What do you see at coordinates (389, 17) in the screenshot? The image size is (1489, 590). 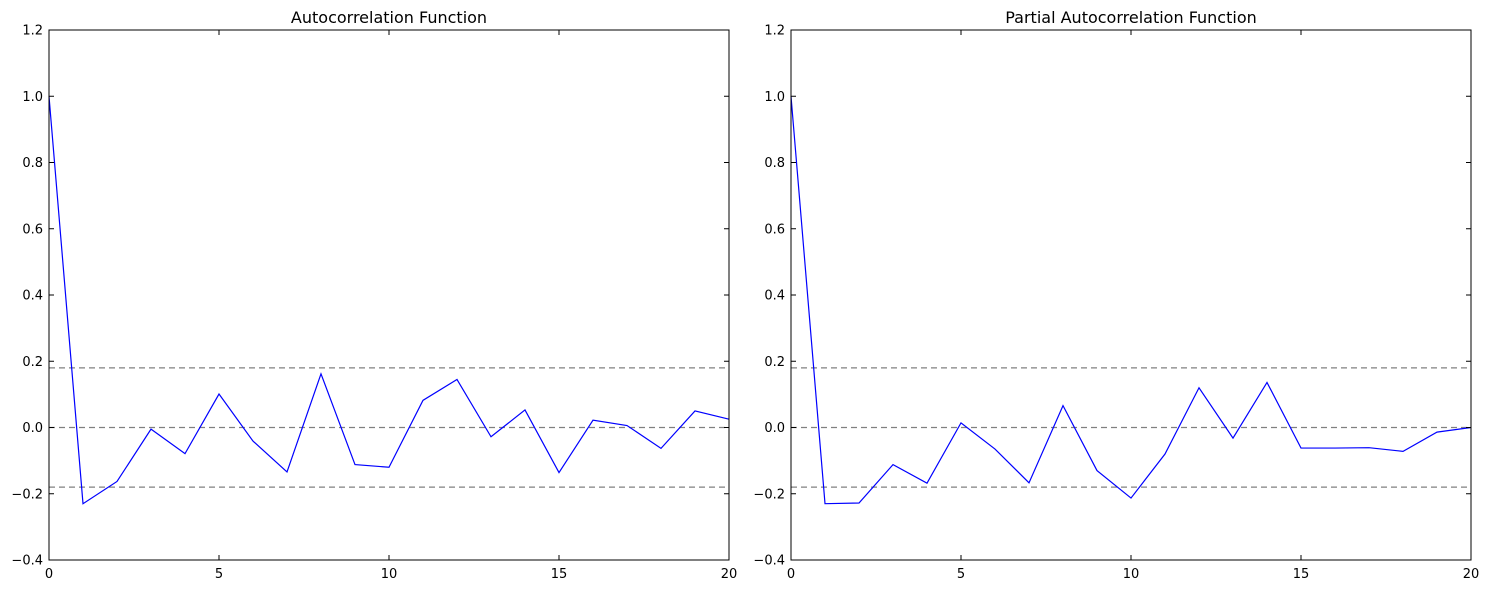 I see `chart-title: Autocorrelation Function` at bounding box center [389, 17].